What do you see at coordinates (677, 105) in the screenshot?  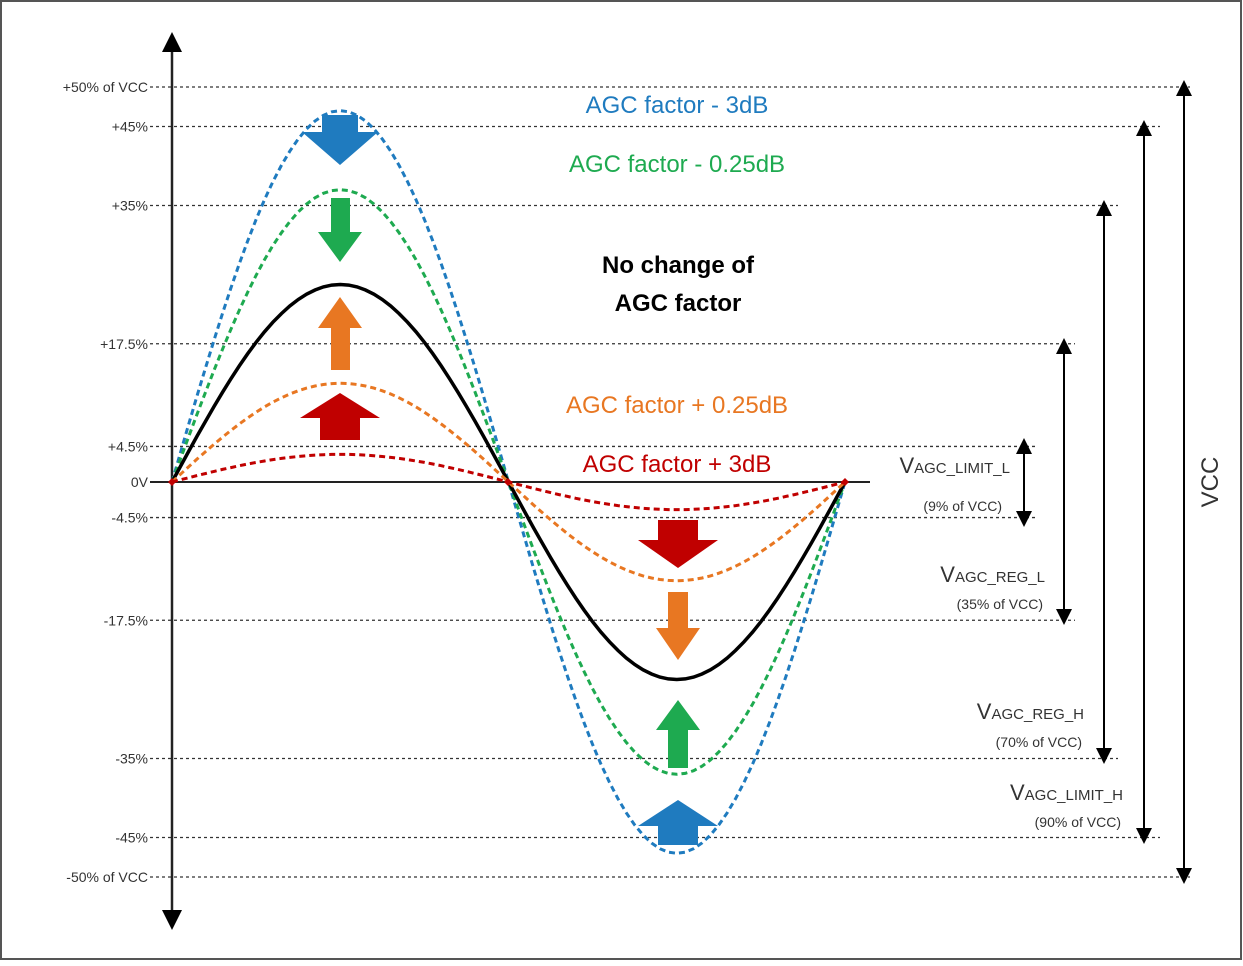 I see `label-minus-3db: AGC factor - 3dB` at bounding box center [677, 105].